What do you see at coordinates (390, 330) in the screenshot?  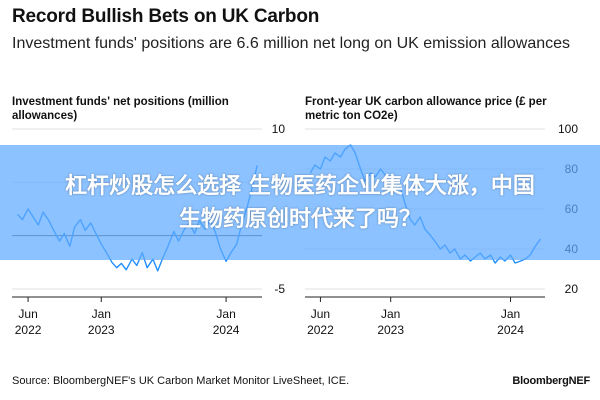 I see `right-x-tick-year: 2023` at bounding box center [390, 330].